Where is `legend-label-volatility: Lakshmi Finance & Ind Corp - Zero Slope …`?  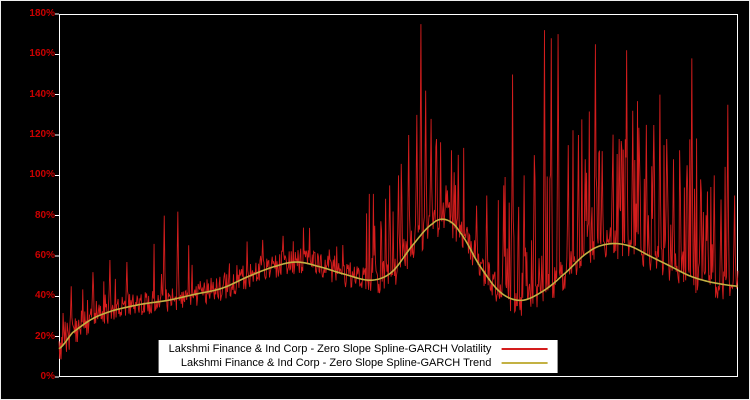
legend-label-volatility: Lakshmi Finance & Ind Corp - Zero Slope … is located at coordinates (330, 349).